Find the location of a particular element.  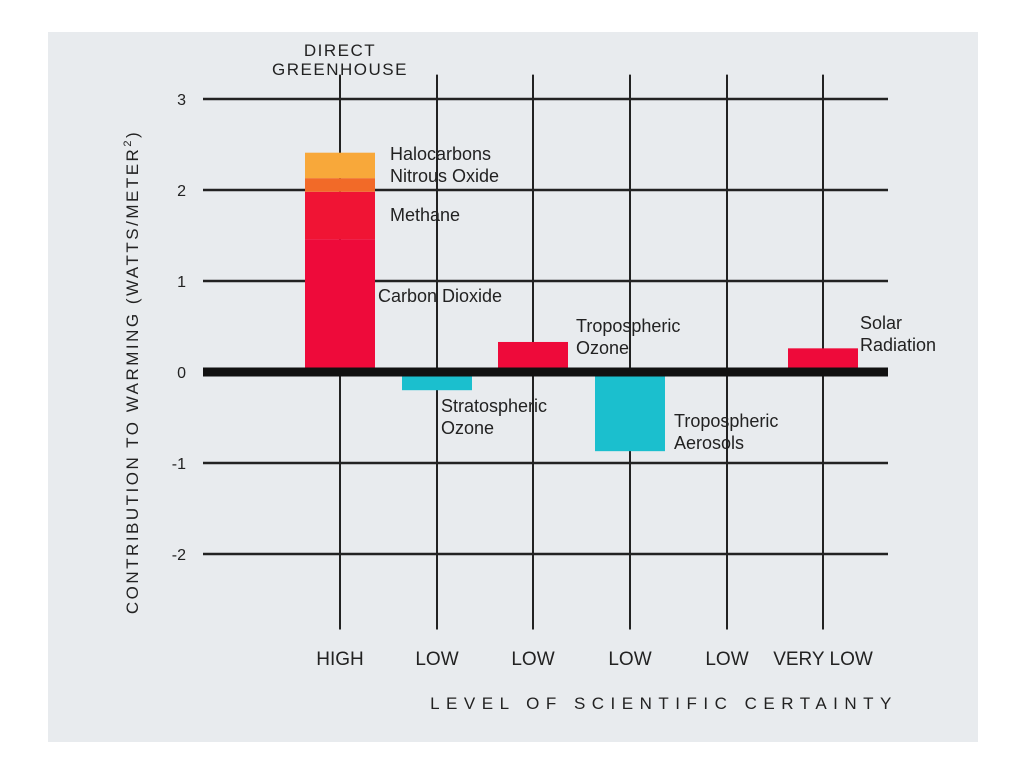

y-axis-title: CONTRIBUTION TO WARMING (WATTS/METER2) is located at coordinates (132, 372).